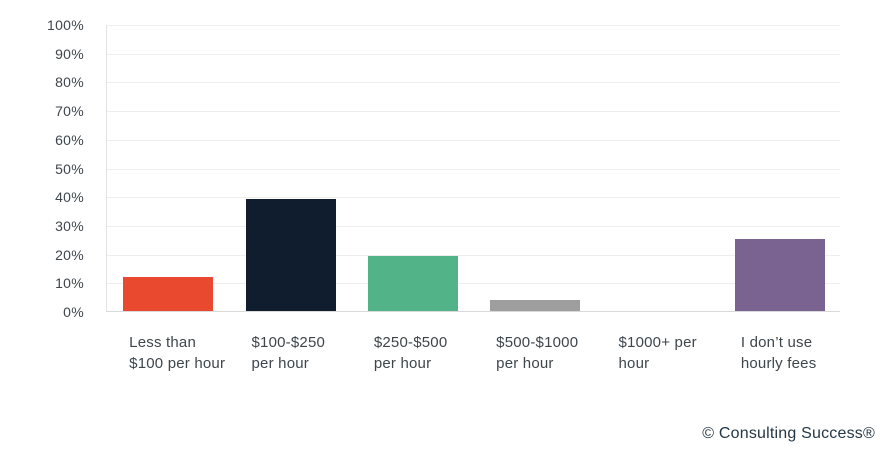 The width and height of the screenshot is (885, 450). Describe the element at coordinates (288, 353) in the screenshot. I see `x-category-label: $100-$250 per hour` at that location.